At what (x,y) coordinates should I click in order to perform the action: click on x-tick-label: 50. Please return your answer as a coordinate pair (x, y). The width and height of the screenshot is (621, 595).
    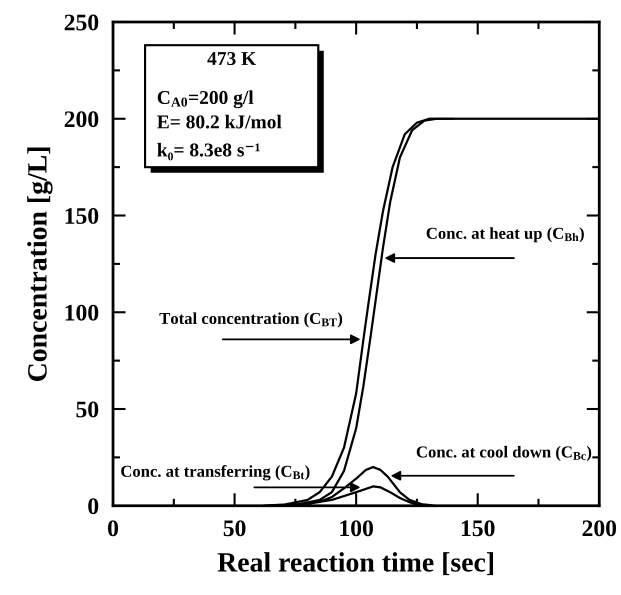
    Looking at the image, I should click on (235, 528).